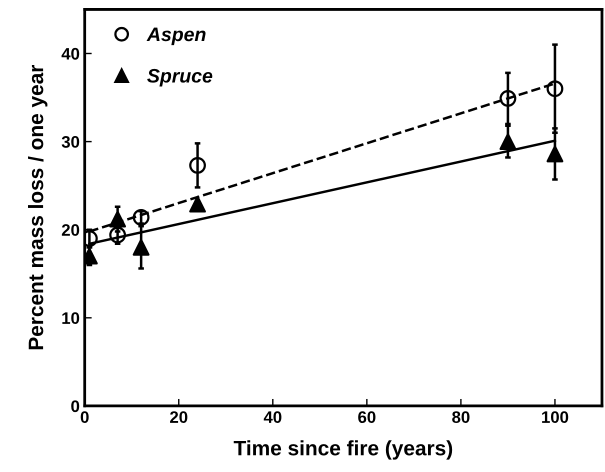  Describe the element at coordinates (461, 417) in the screenshot. I see `x-tick-label: 80` at that location.